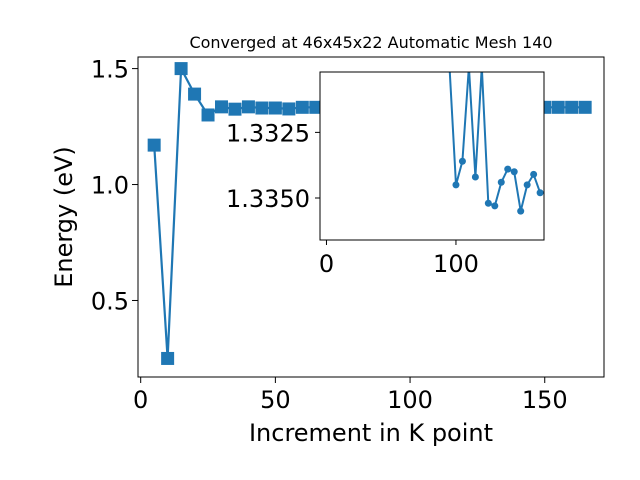  What do you see at coordinates (545, 400) in the screenshot?
I see `x-tick-label: 150` at bounding box center [545, 400].